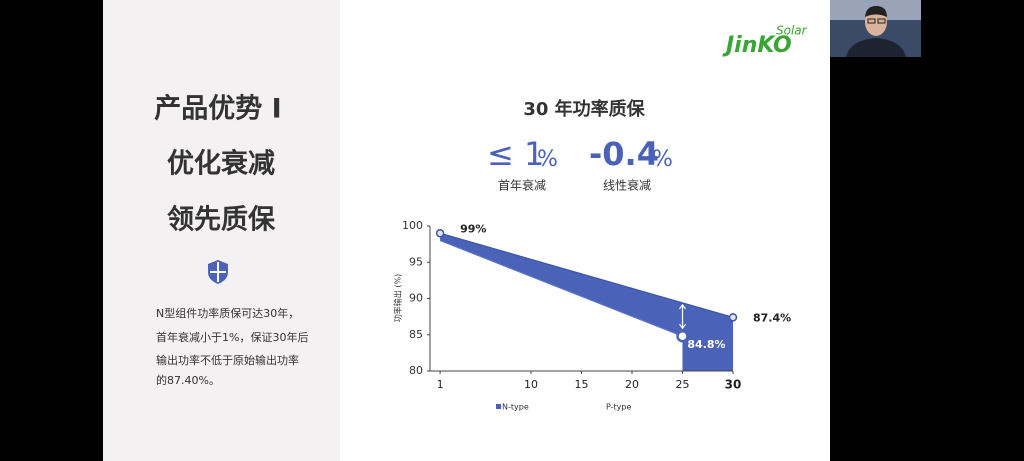 This screenshot has height=461, width=1024. What do you see at coordinates (440, 384) in the screenshot?
I see `x-tick-label: 1` at bounding box center [440, 384].